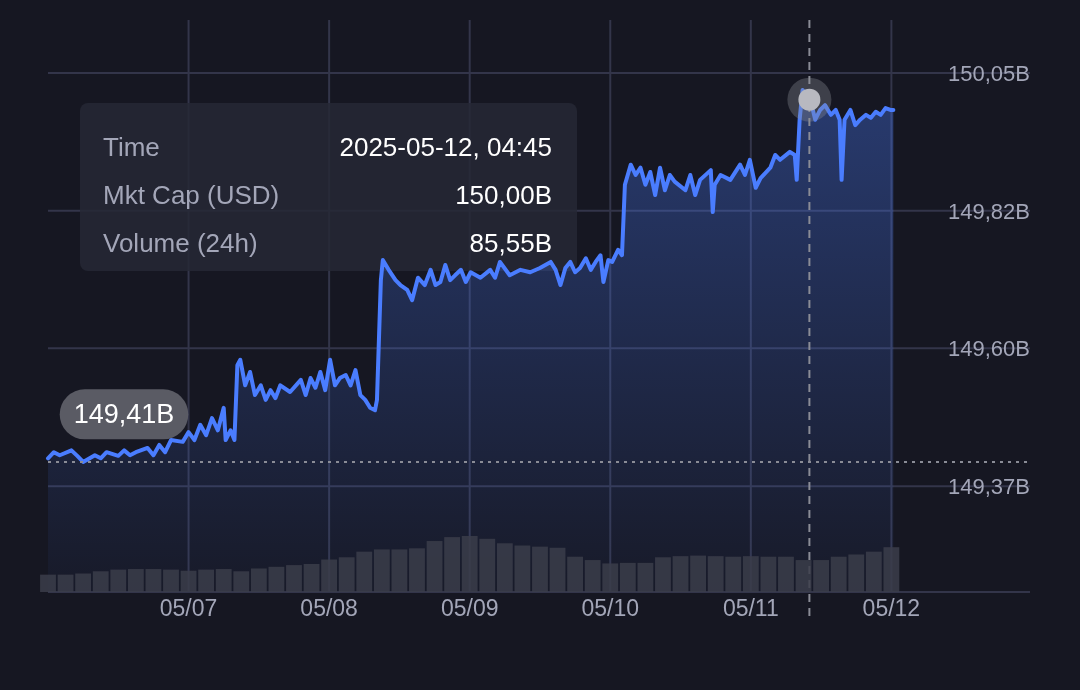 This screenshot has width=1080, height=690. Describe the element at coordinates (124, 414) in the screenshot. I see `ref-line-label: 149,41B` at that location.